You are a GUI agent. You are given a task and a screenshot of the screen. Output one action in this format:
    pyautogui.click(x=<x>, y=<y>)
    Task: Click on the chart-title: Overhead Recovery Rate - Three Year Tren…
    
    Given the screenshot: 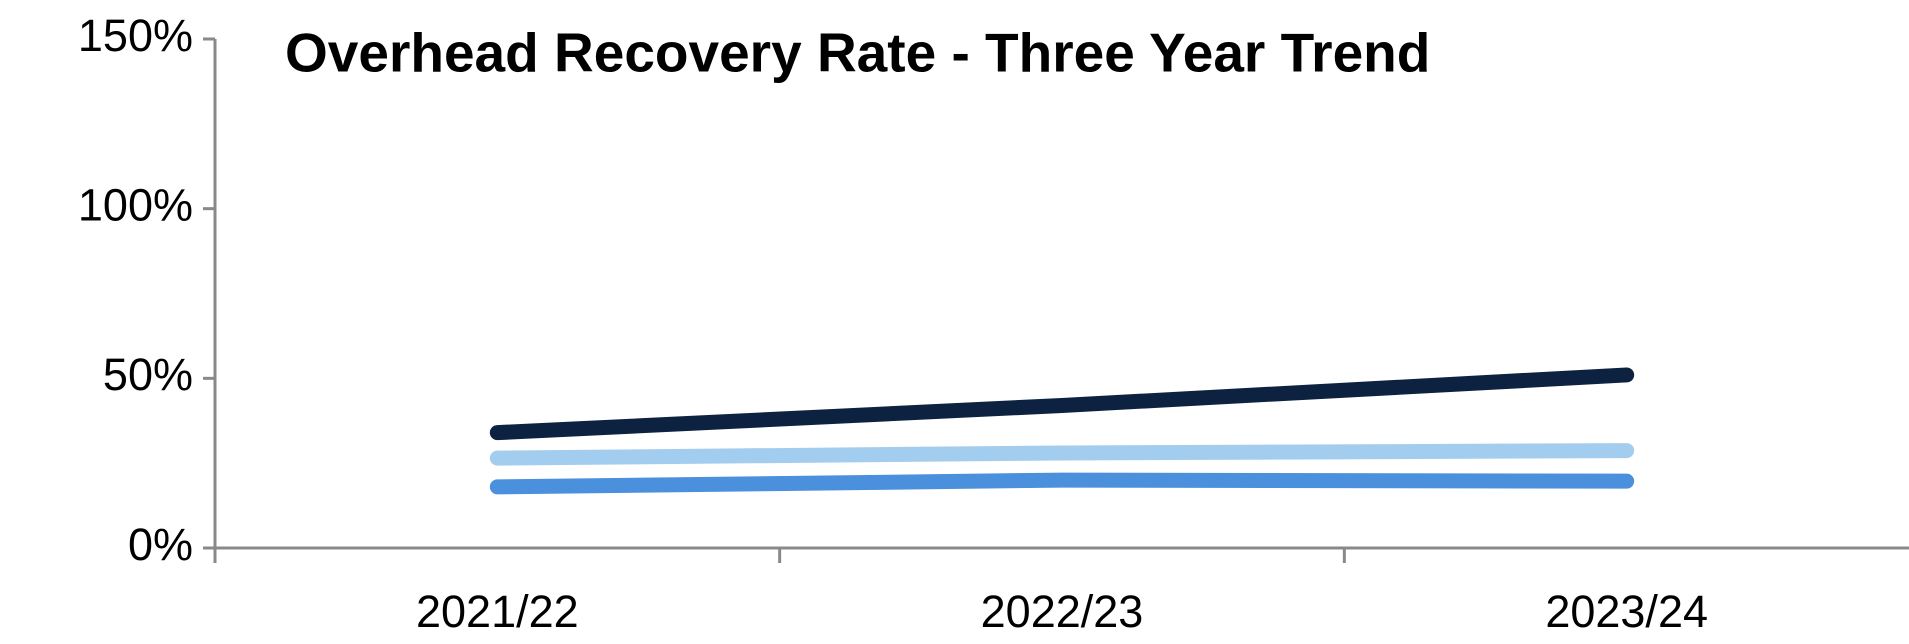 What is the action you would take?
    pyautogui.click(x=857, y=53)
    